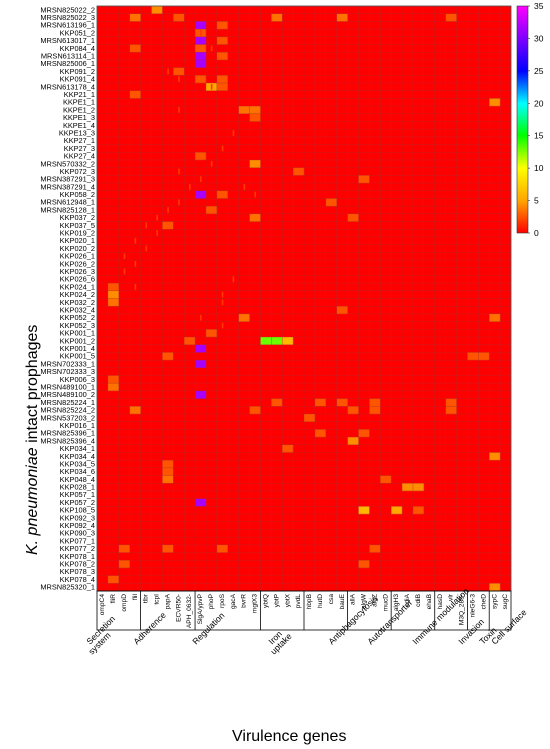 The image size is (550, 749). What do you see at coordinates (208, 628) in the screenshot?
I see `group-label: Regulation` at bounding box center [208, 628].